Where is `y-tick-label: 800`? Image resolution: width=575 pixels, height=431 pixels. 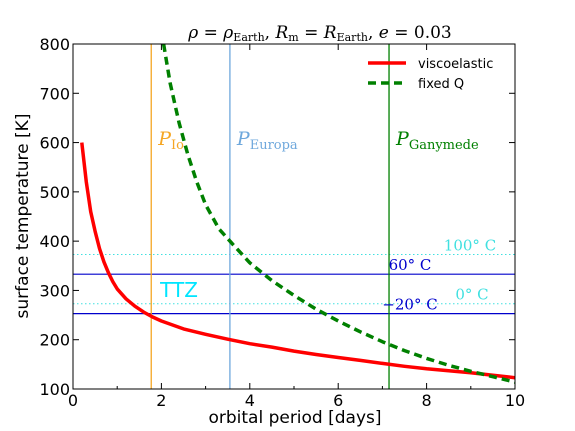 y-tick-label: 800 is located at coordinates (54, 44).